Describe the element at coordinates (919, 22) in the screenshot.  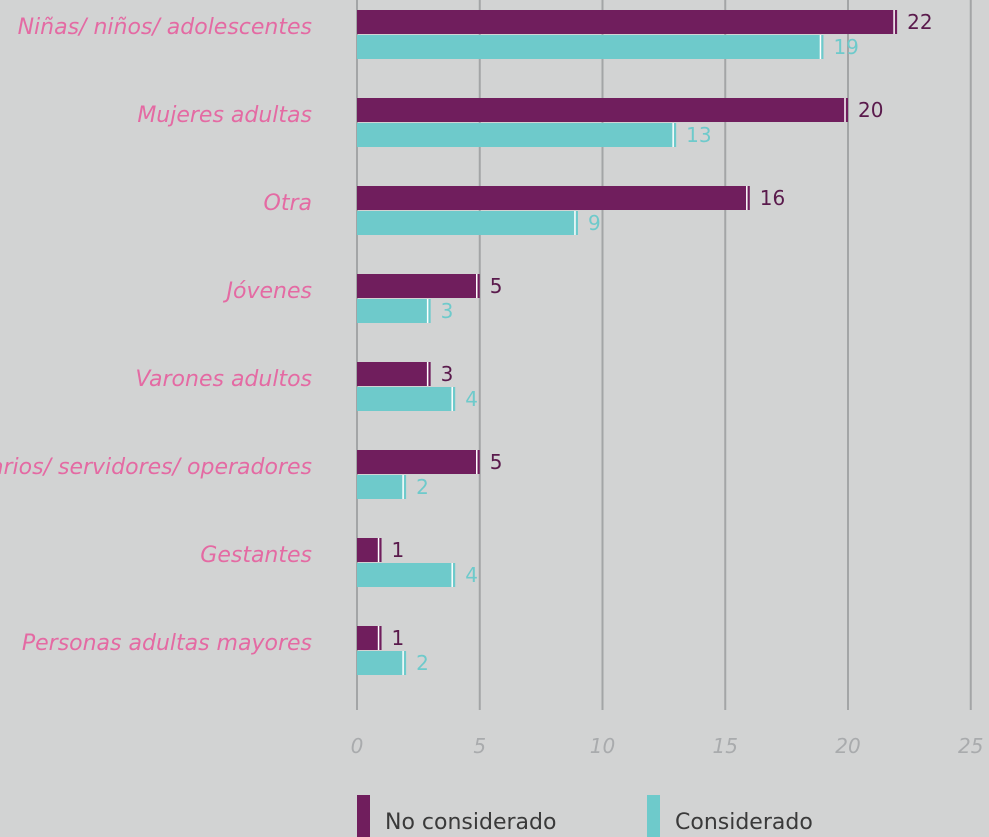
I see `data-label-no-considerado: 22` at that location.